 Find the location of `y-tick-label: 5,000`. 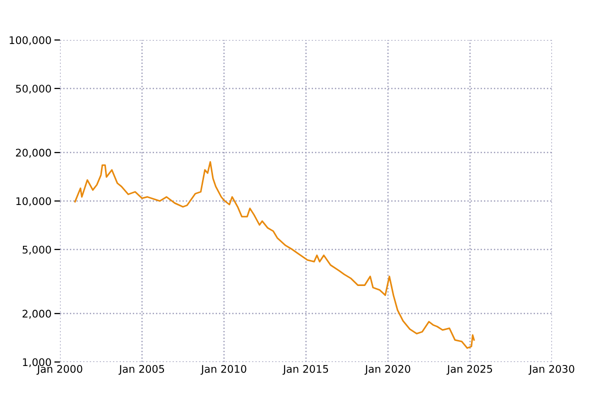

y-tick-label: 5,000 is located at coordinates (36, 250).